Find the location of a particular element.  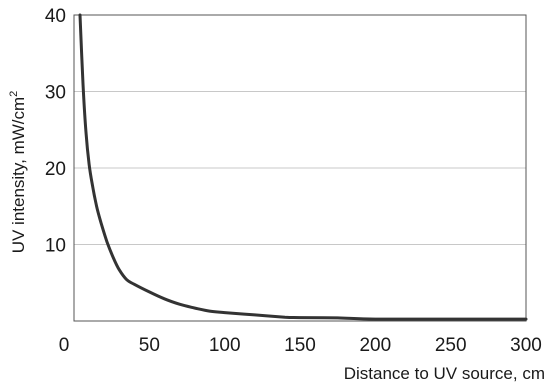

y-axis-label-text: UV intensity, mW/cm is located at coordinates (18, 175).